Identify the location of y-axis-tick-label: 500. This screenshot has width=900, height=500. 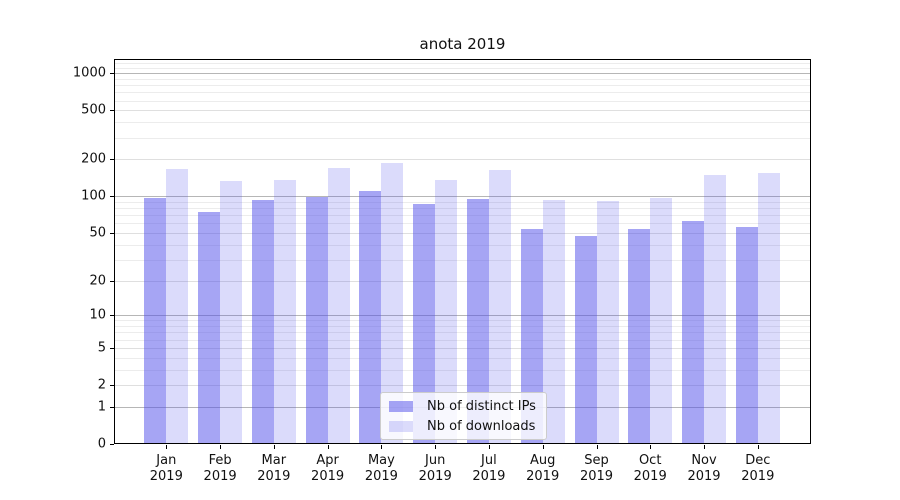
(93, 110).